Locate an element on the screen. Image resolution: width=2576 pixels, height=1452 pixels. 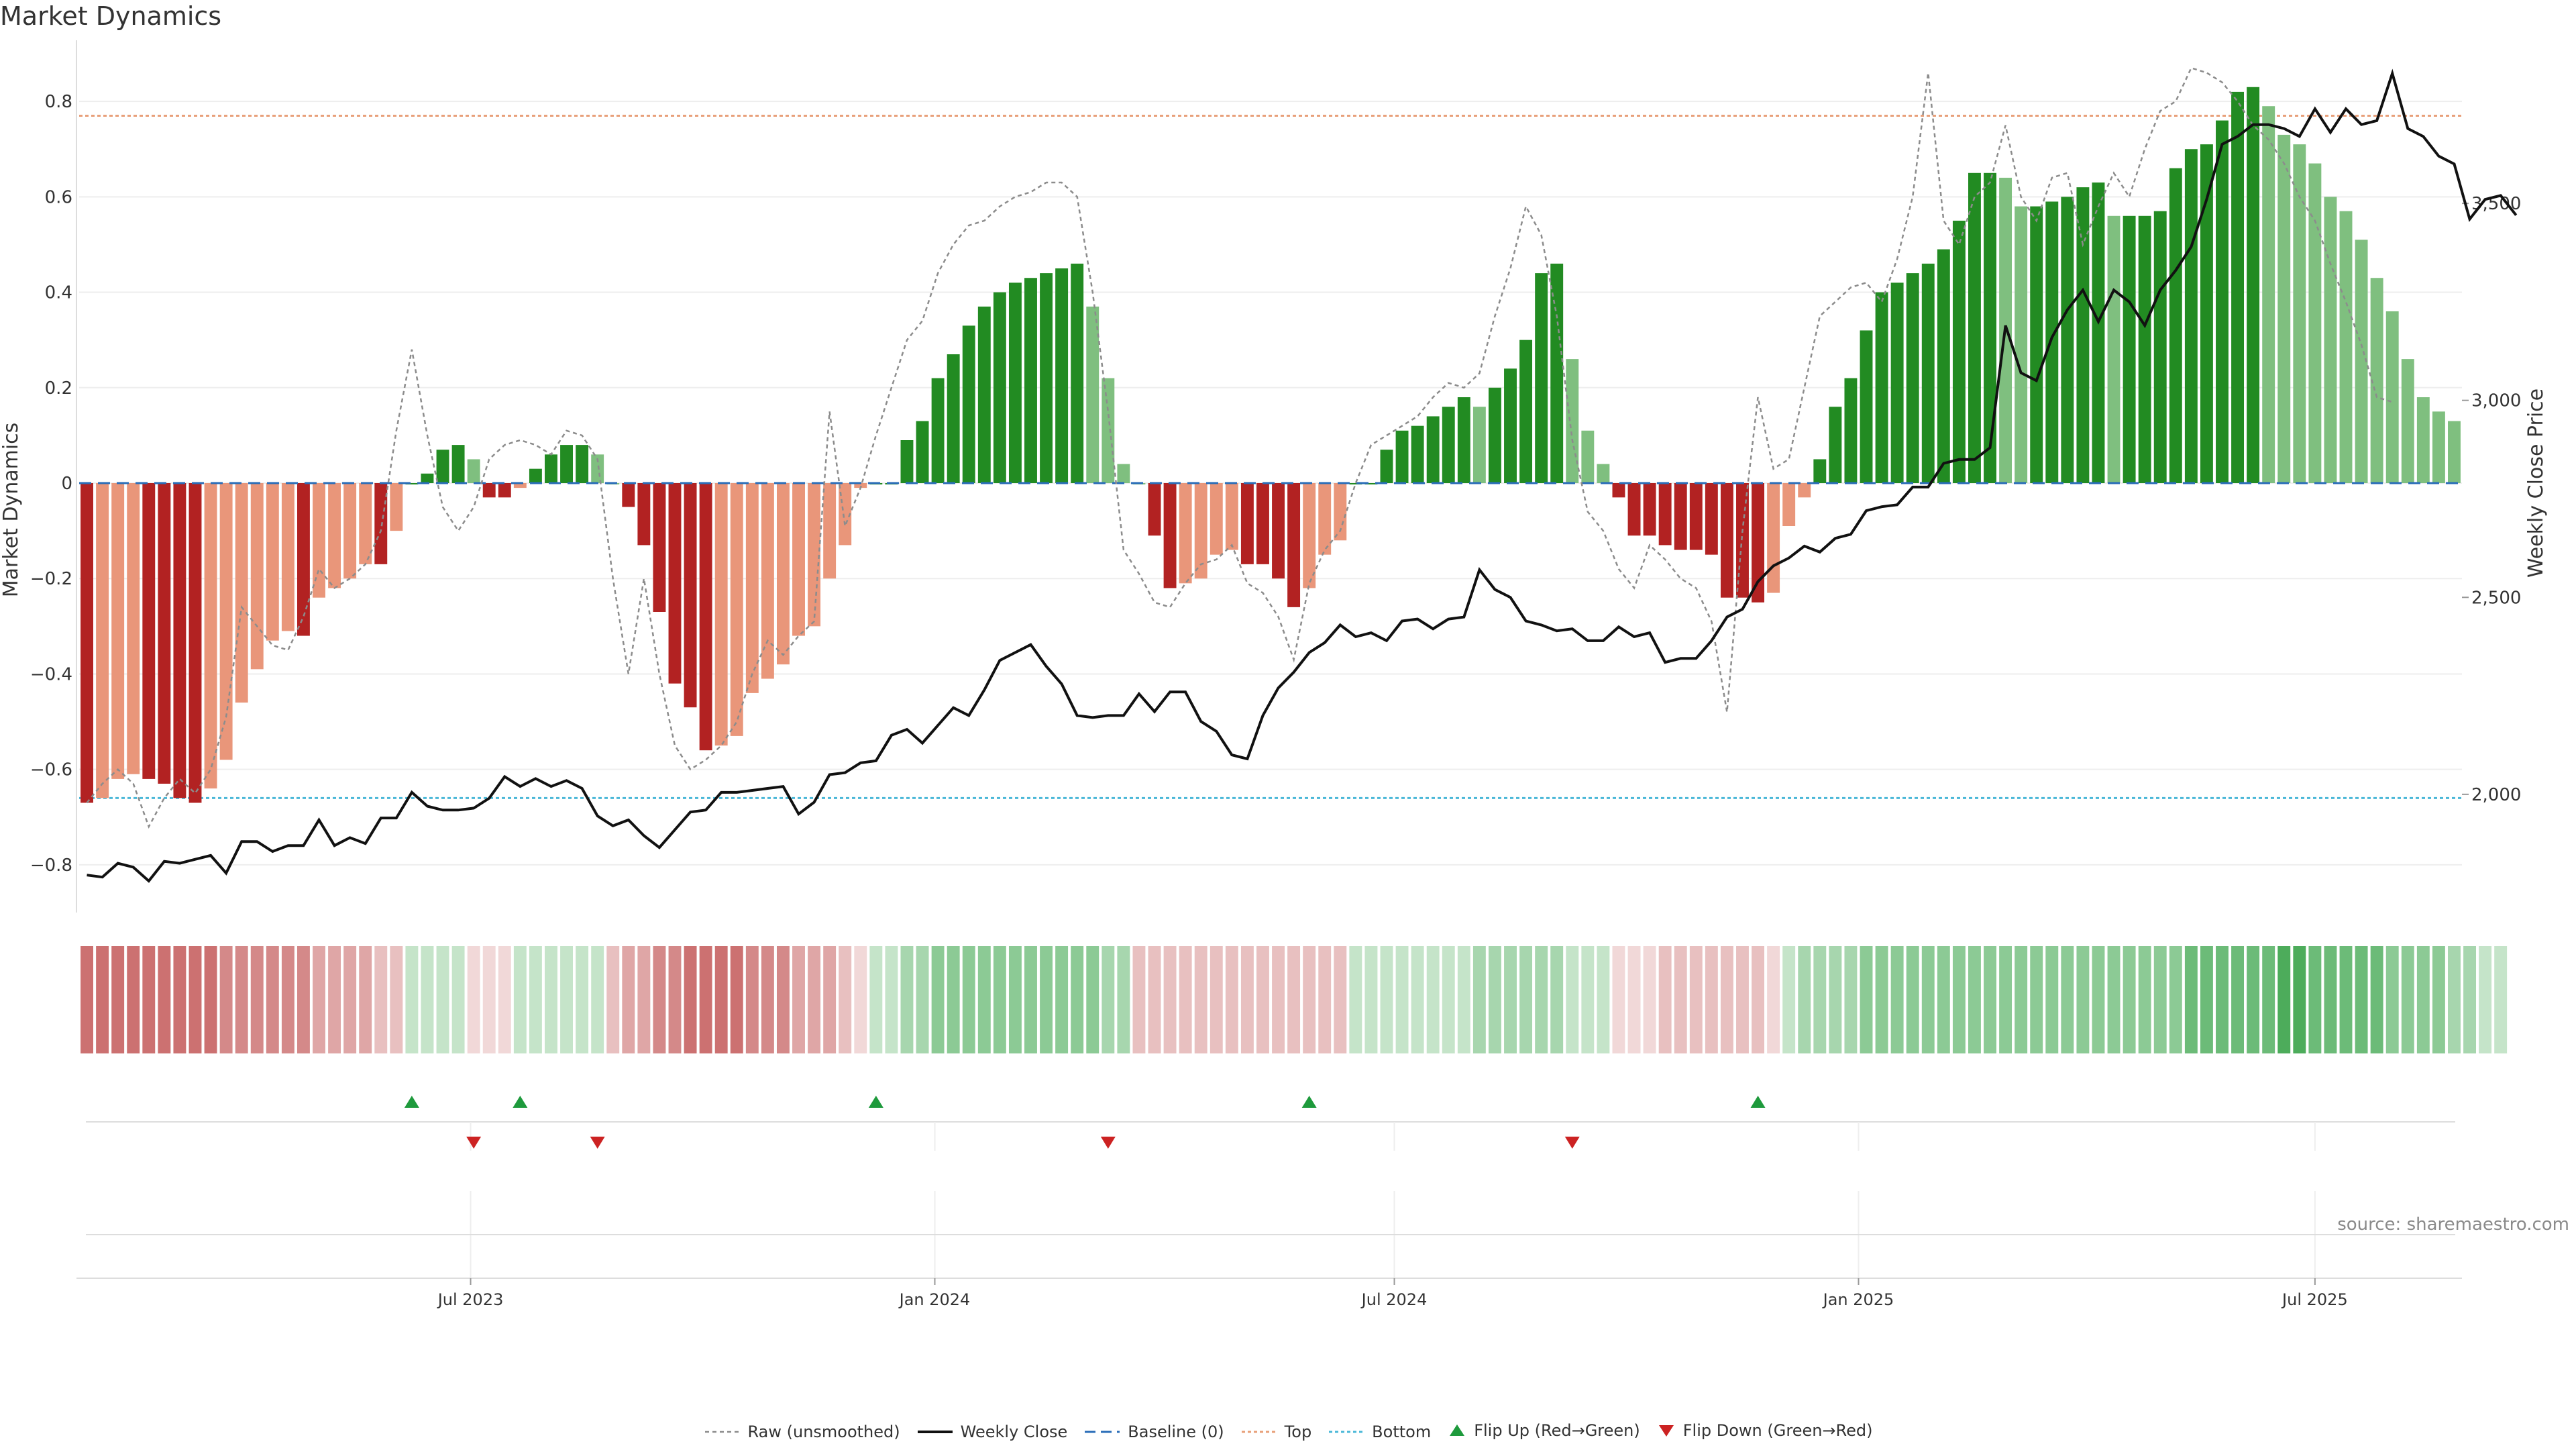
y2-axis-title: Weekly Close Price is located at coordinates (2536, 483).